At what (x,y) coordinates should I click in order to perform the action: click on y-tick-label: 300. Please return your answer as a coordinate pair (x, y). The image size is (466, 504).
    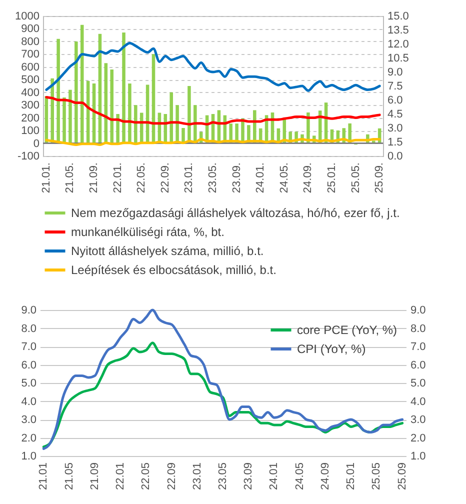
    Looking at the image, I should click on (30, 106).